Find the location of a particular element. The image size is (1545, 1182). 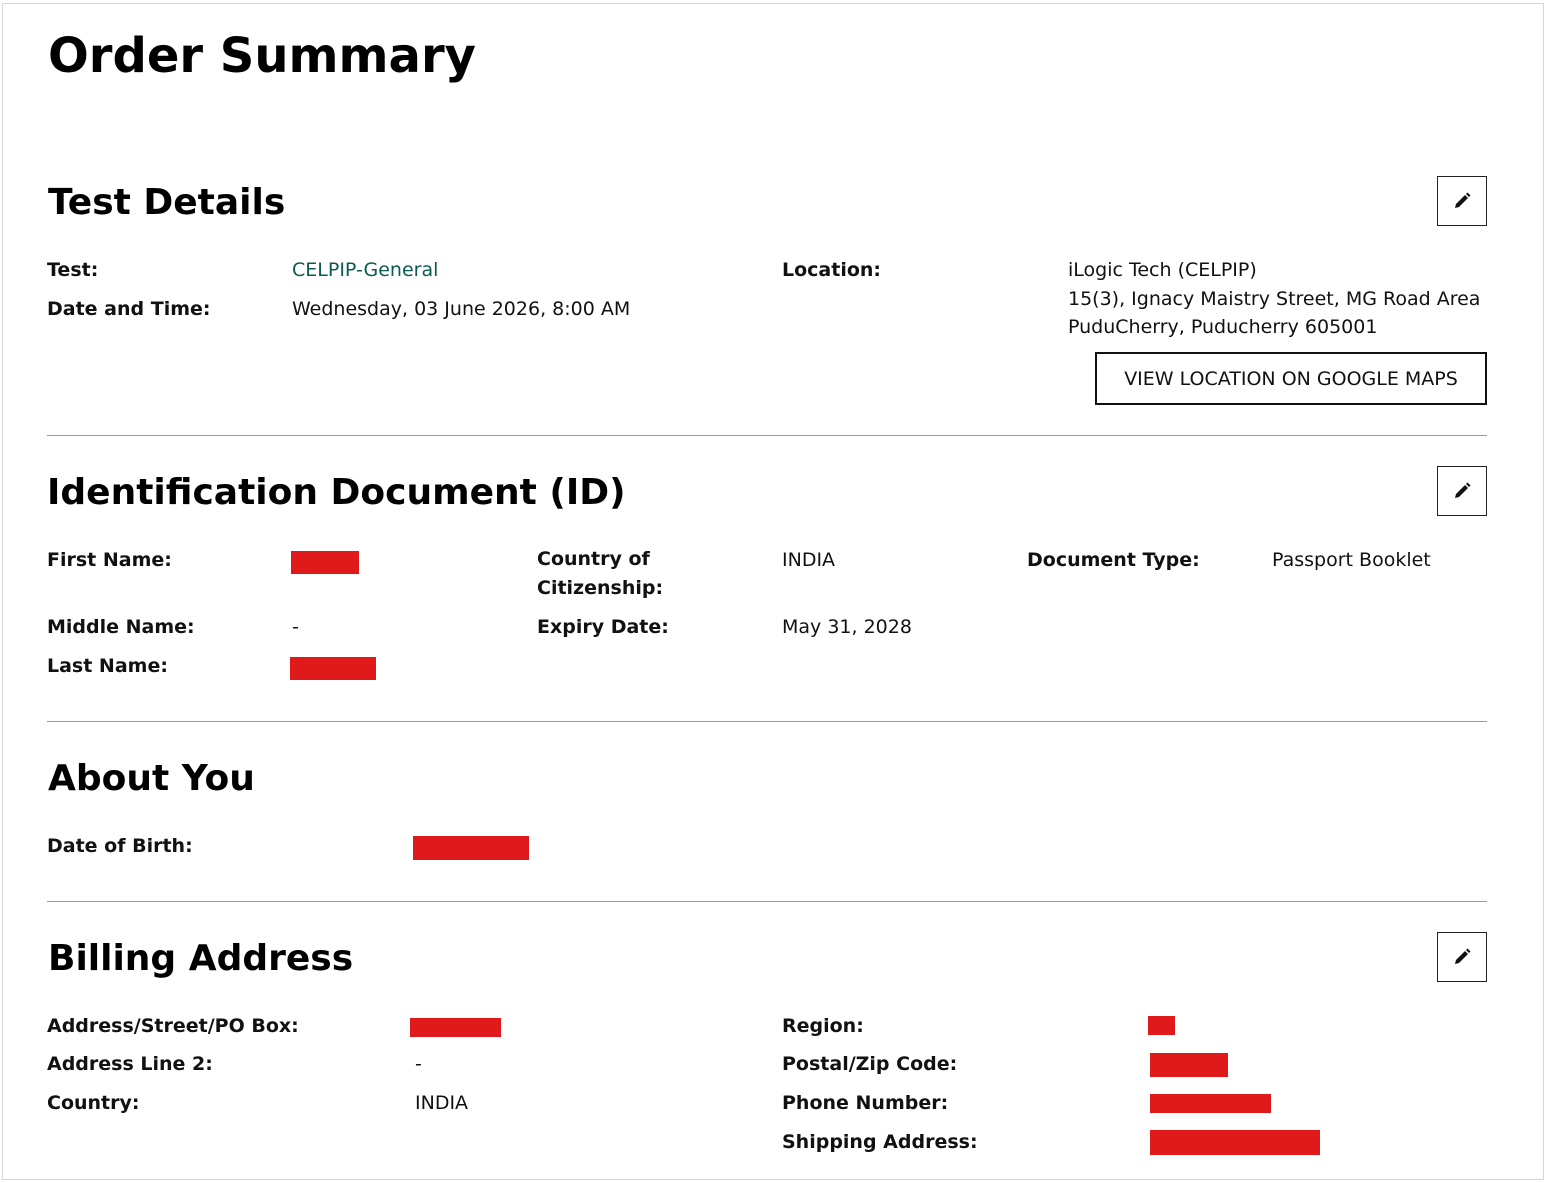

edit-billing-button is located at coordinates (1462, 957).